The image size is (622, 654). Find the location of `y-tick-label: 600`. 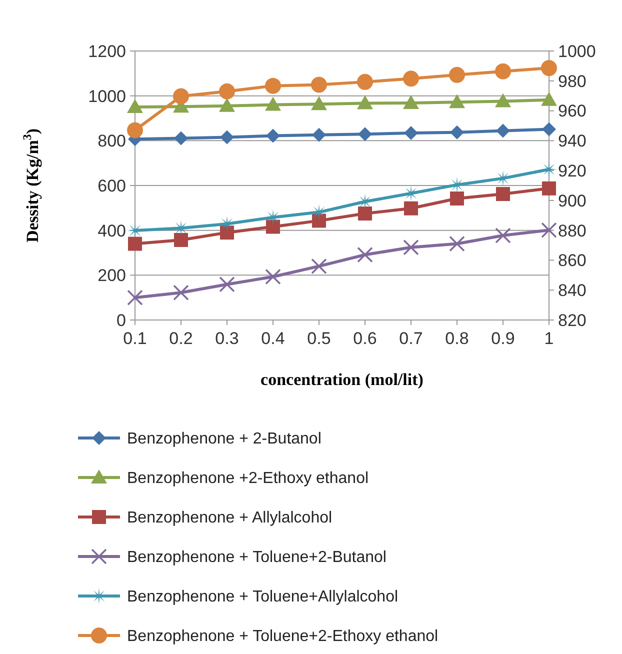

y-tick-label: 600 is located at coordinates (112, 186).